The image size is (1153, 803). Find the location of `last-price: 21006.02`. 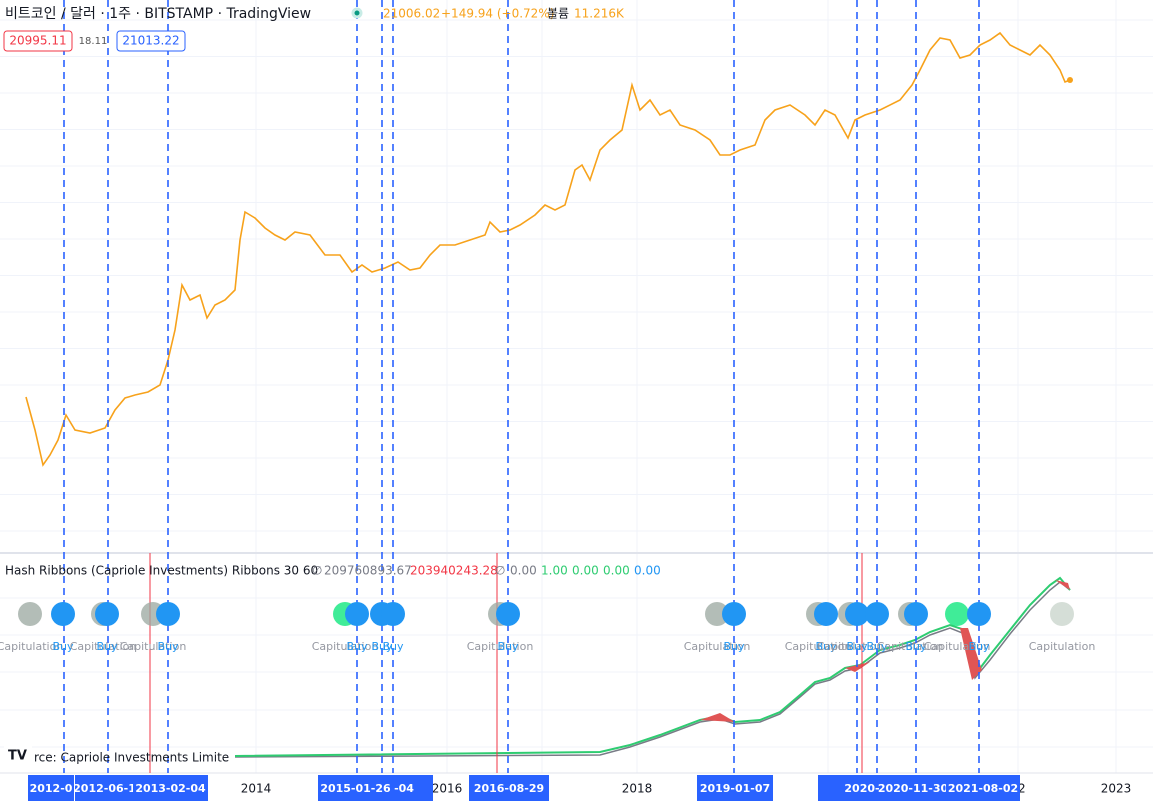

last-price: 21006.02 is located at coordinates (411, 14).